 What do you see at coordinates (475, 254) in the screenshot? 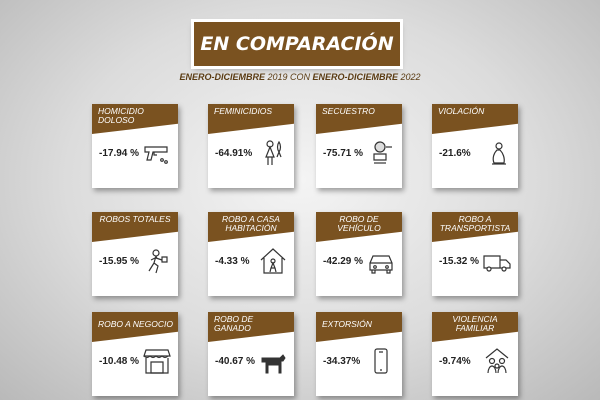
I see `stat-card-robo-transportista: ROBO A TRANSPORTISTA -15.32 %` at bounding box center [475, 254].